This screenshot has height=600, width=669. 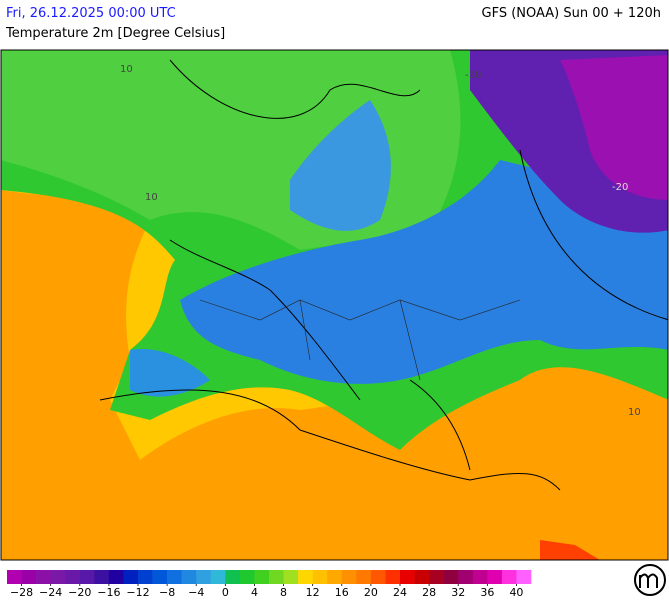 I want to click on model-run: GFS (NOAA) Sun 00 + 120h, so click(x=571, y=13).